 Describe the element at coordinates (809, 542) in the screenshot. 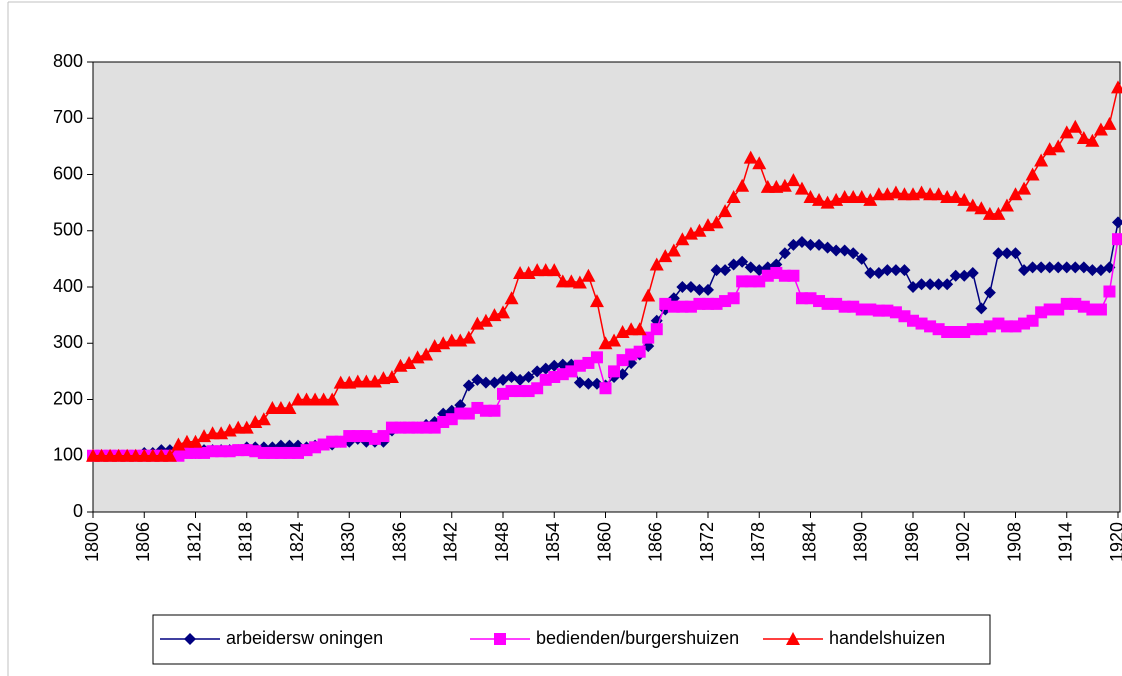

I see `x-tick-label: 1884` at that location.